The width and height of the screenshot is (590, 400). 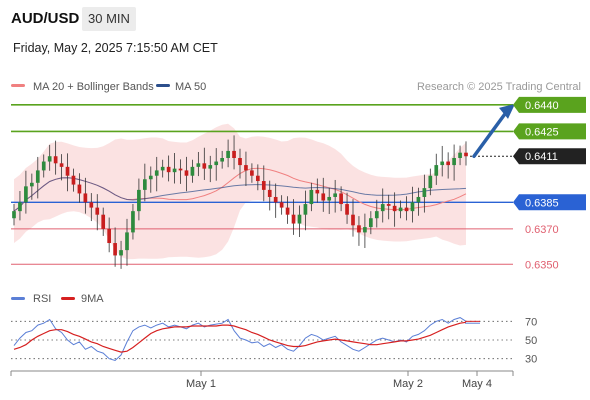 I want to click on level-label-0.6440-tag, so click(x=549, y=104).